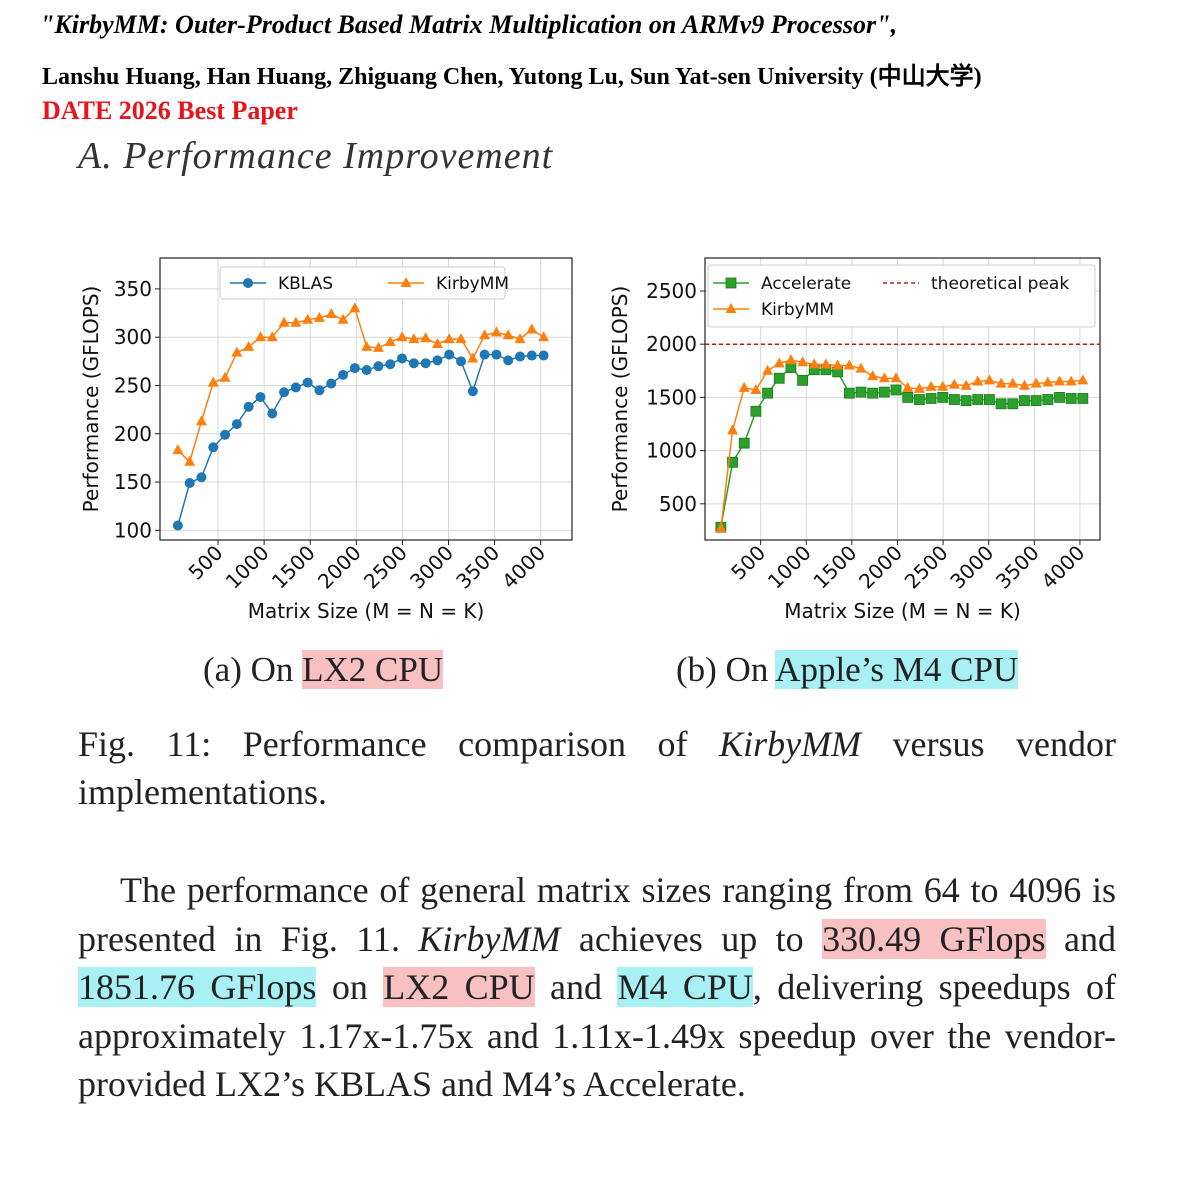 This screenshot has width=1200, height=1187. I want to click on legend-label: KirbyMM, so click(797, 310).